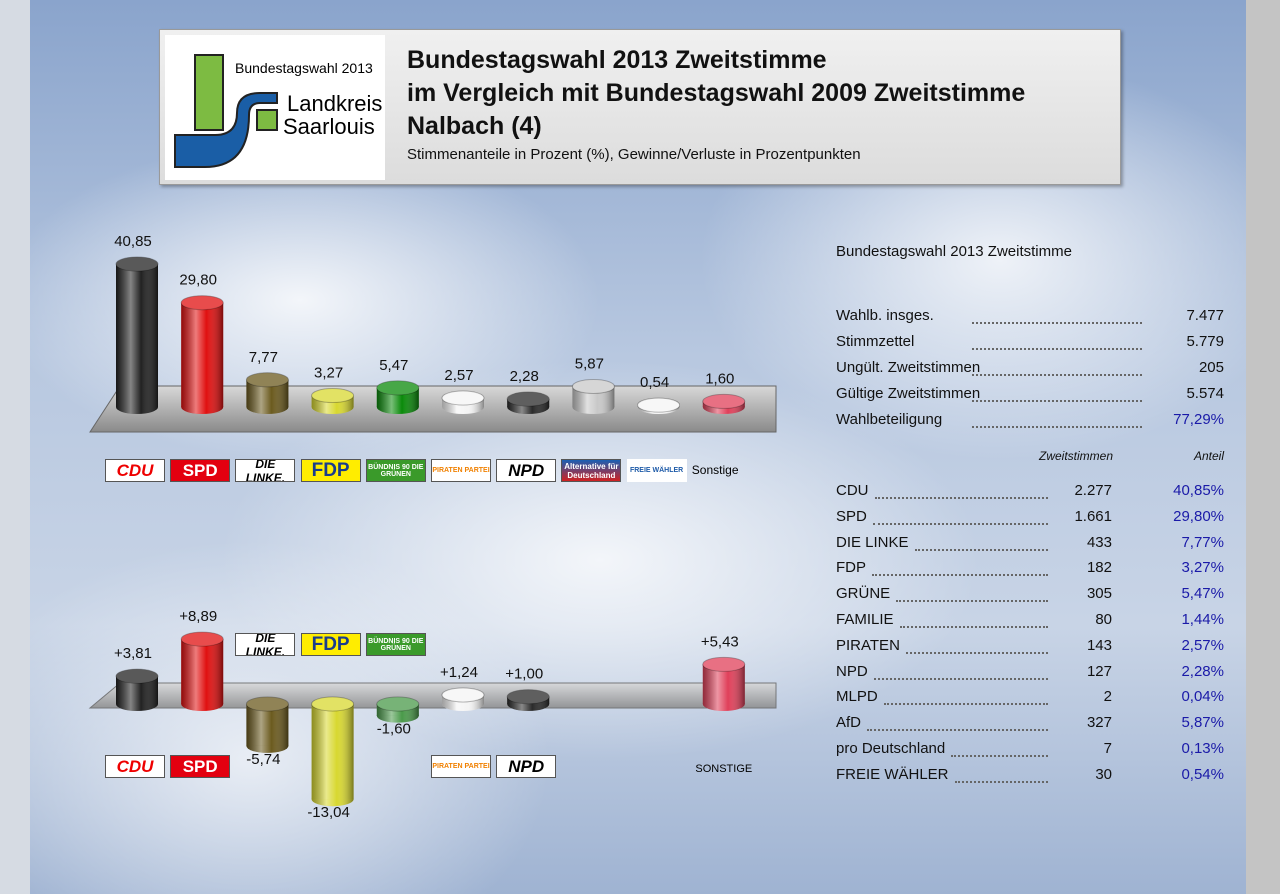  What do you see at coordinates (461, 766) in the screenshot?
I see `party-logo: PIRATEN PARTEI` at bounding box center [461, 766].